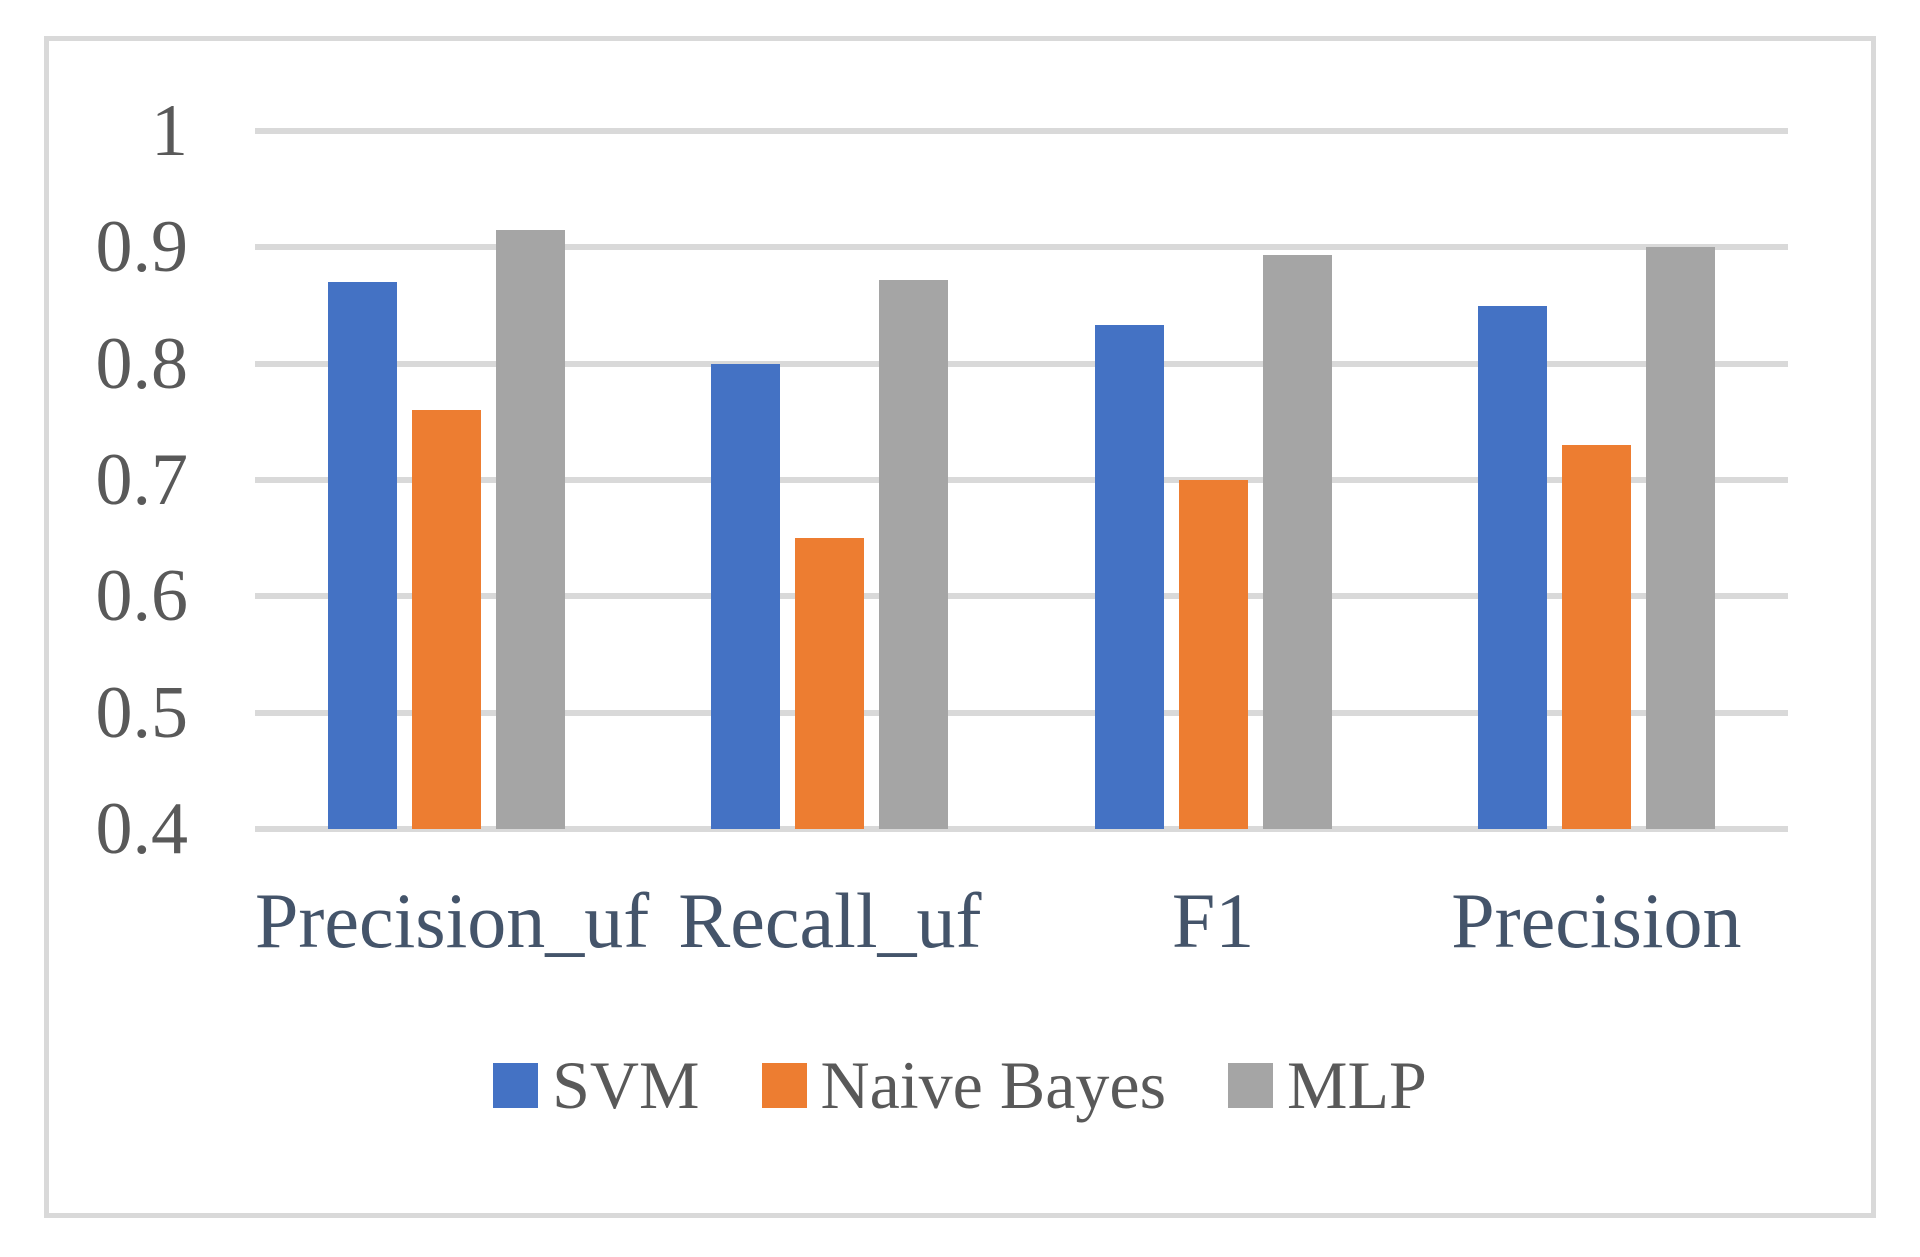  I want to click on x-axis-category-label: Recall_uf, so click(830, 920).